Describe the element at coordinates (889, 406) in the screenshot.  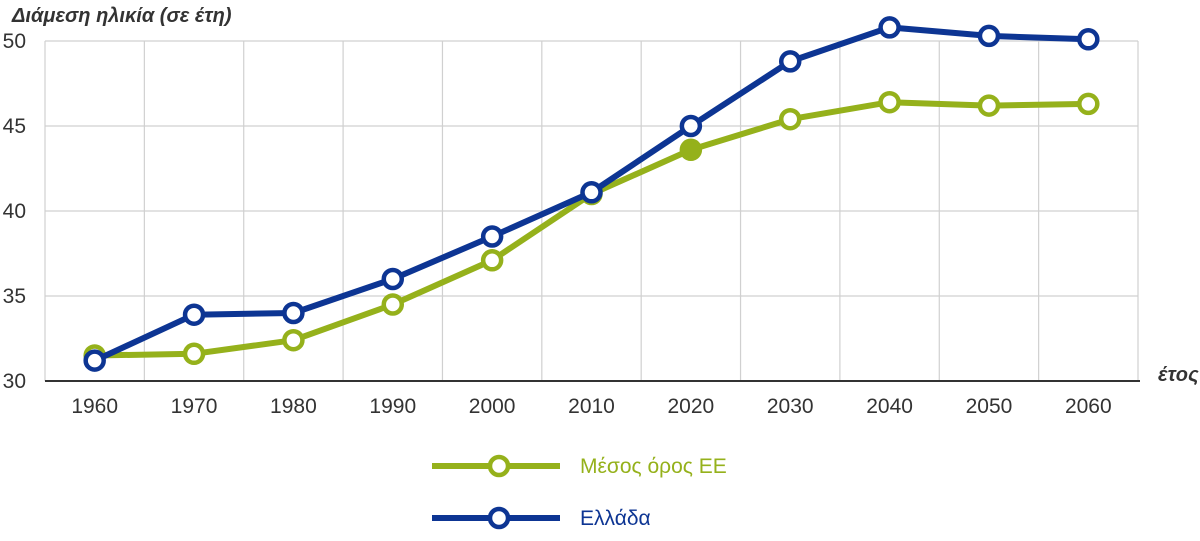
I see `x-tick-label: 2040` at that location.